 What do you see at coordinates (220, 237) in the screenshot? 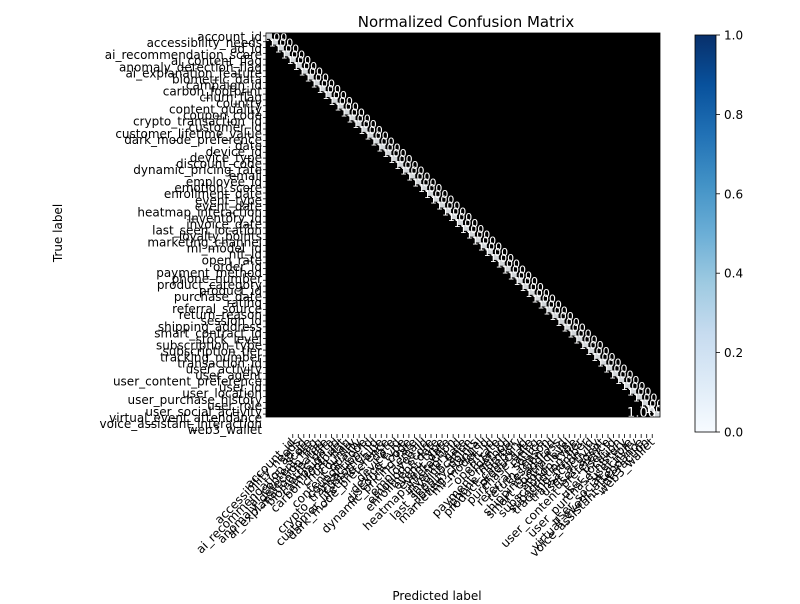
I see `y-tick-label: loyalty_points` at bounding box center [220, 237].